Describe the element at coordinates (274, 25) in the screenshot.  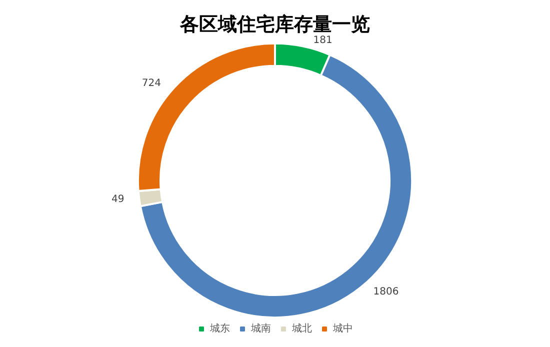
I see `chart-title: 各区域住宅库存量一览` at that location.